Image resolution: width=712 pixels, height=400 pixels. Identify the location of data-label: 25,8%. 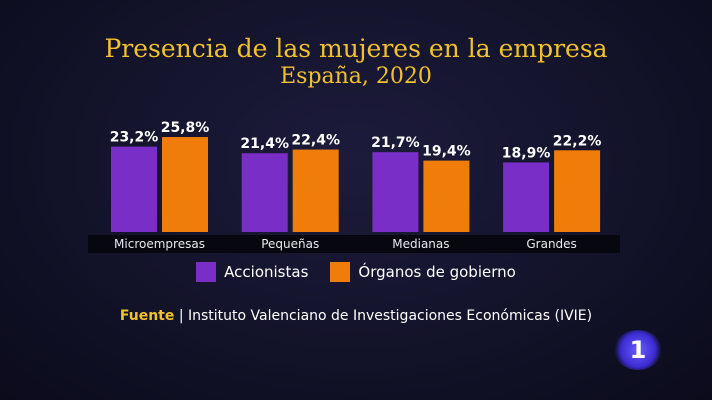
(185, 128).